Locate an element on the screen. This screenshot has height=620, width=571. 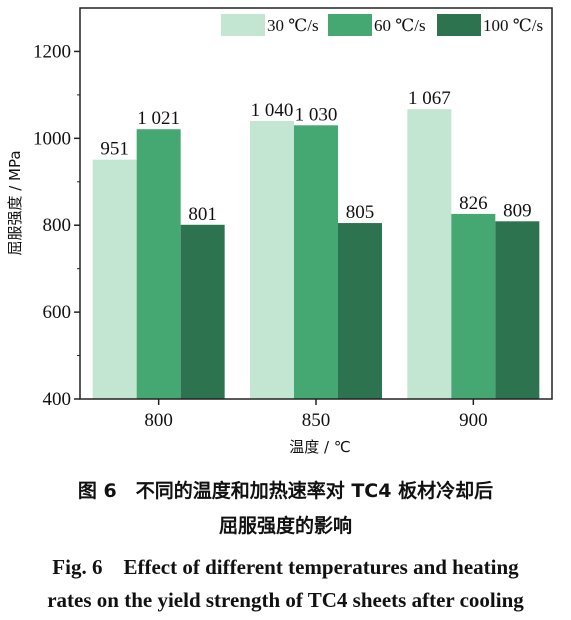
y-axis: 400 600 800 1000 1200 is located at coordinates (56, 225).